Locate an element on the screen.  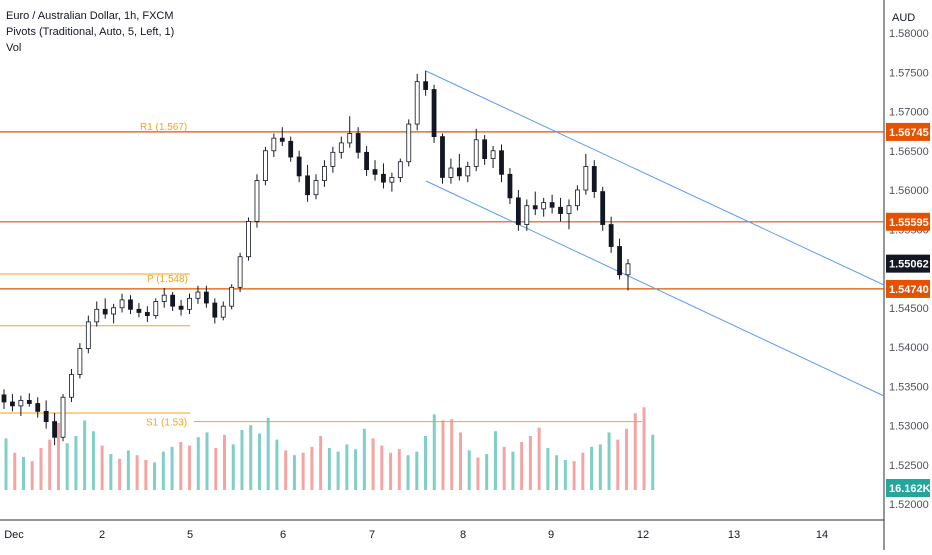
time-tick-label: 7 is located at coordinates (372, 535).